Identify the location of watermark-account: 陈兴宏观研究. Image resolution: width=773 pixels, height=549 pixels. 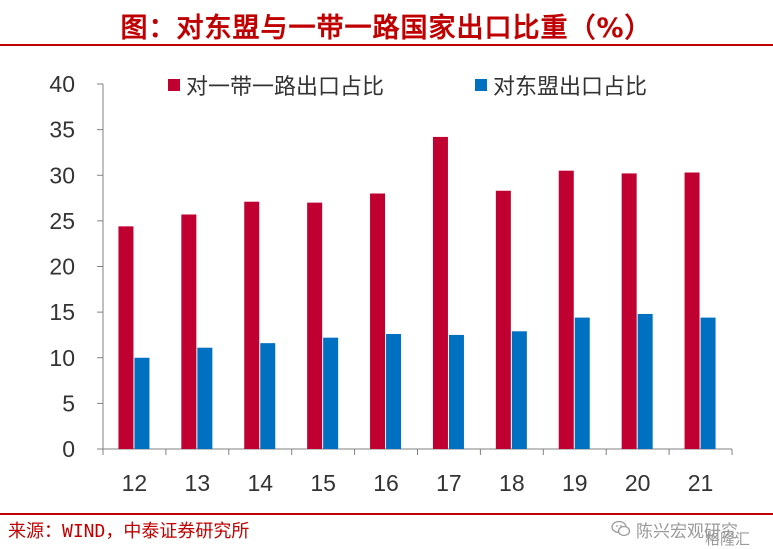
(687, 532).